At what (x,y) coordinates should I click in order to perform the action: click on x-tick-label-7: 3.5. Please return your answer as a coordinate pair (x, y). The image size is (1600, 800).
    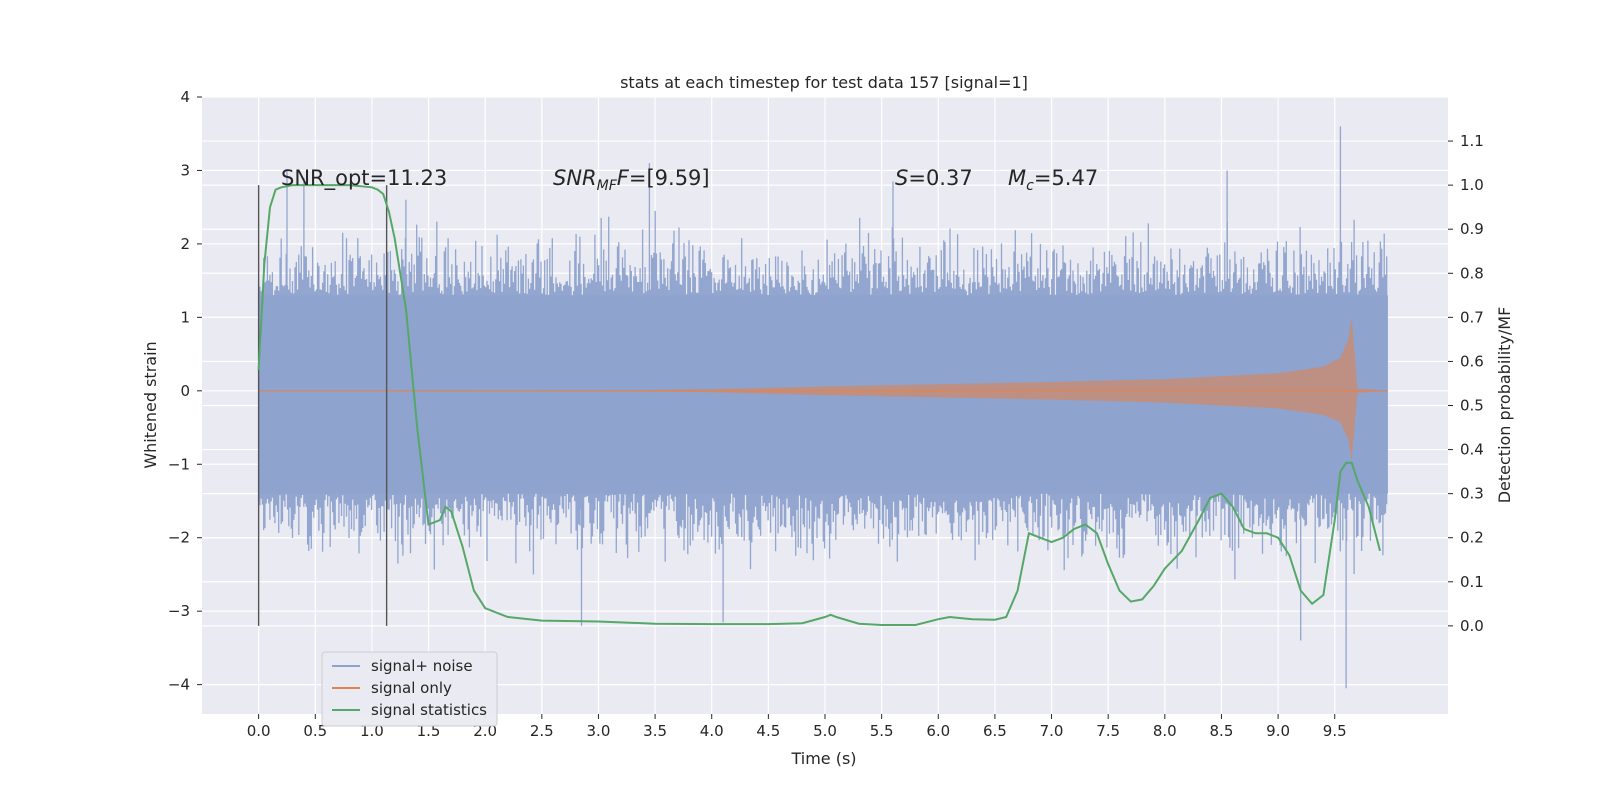
    Looking at the image, I should click on (655, 731).